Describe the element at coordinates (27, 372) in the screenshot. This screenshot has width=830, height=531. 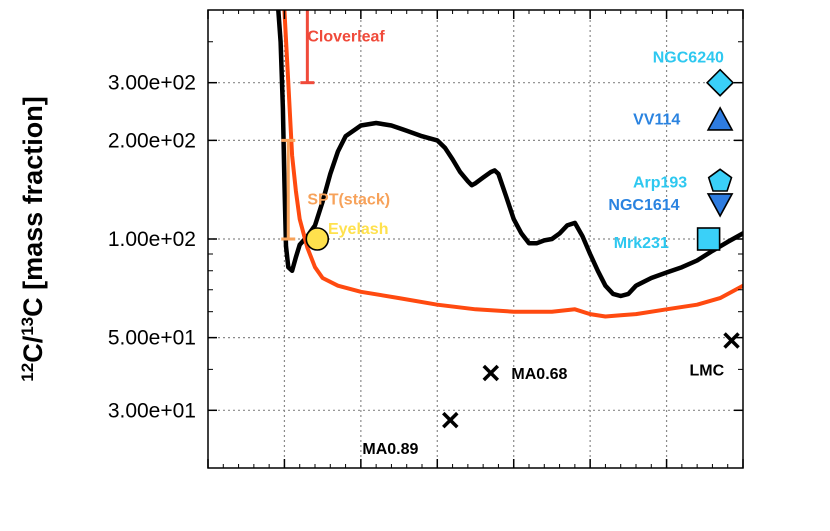
I see `y-label-superscript-12: 12` at that location.